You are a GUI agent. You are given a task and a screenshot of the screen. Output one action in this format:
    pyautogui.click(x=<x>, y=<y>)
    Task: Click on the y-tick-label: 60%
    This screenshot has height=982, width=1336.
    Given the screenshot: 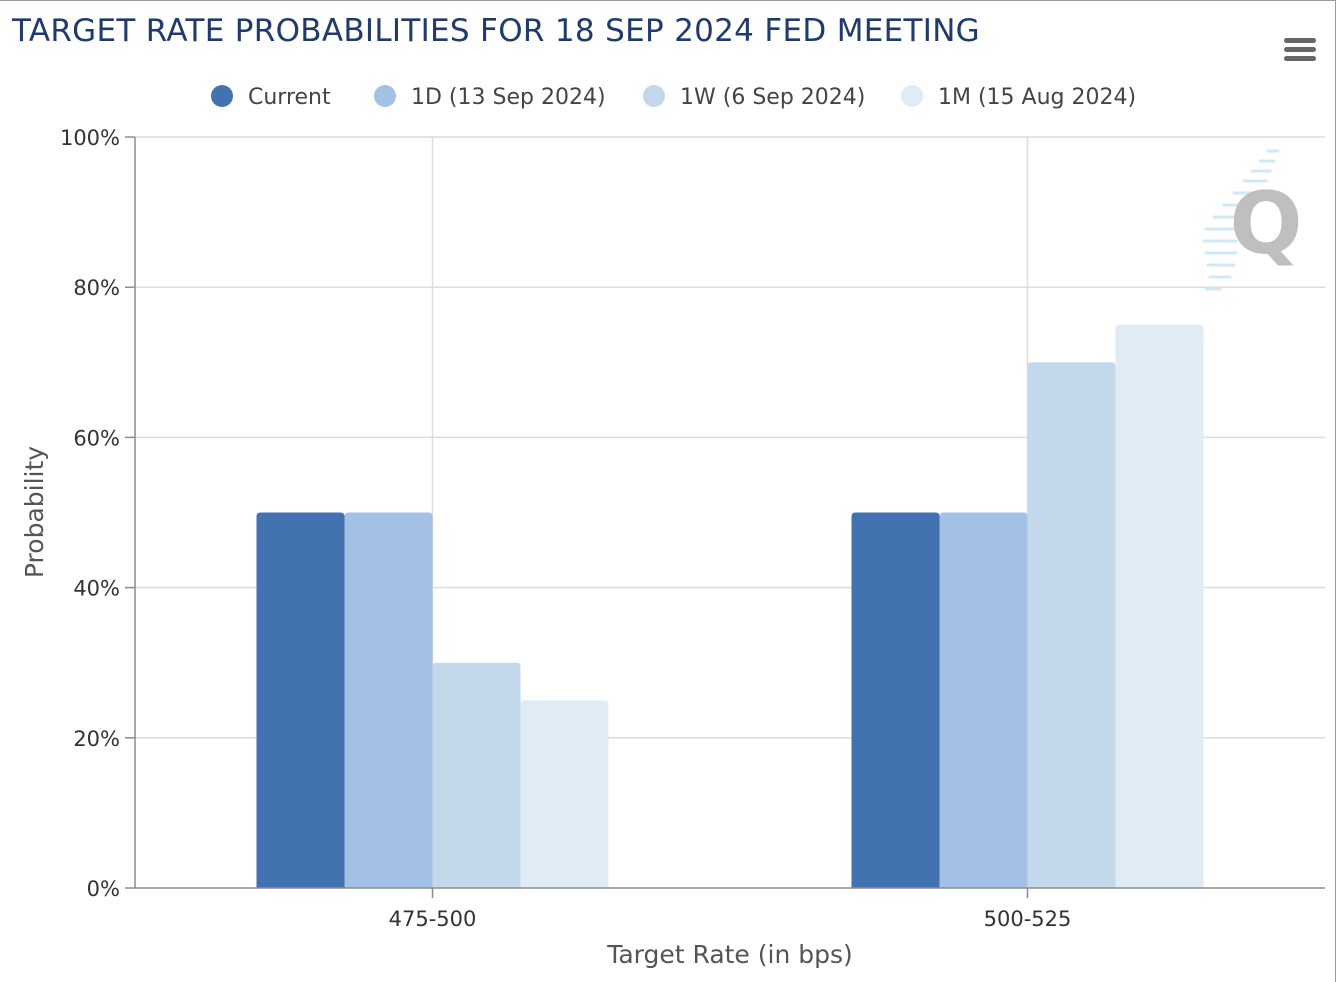 What is the action you would take?
    pyautogui.click(x=96, y=438)
    